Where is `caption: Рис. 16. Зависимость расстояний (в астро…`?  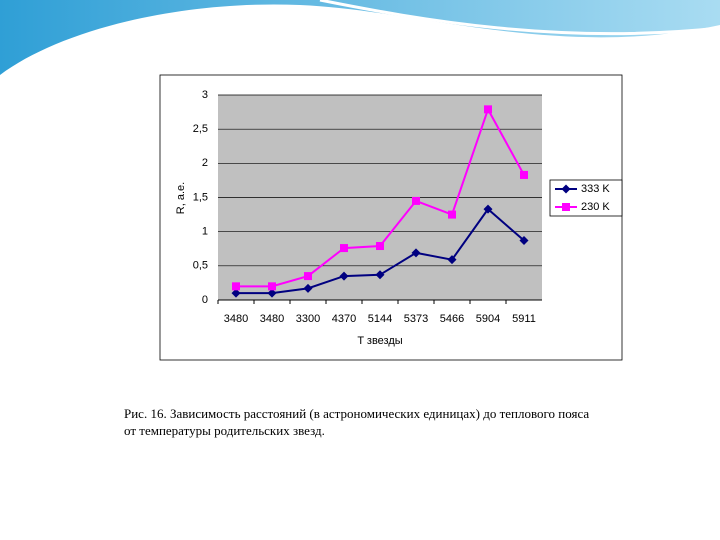
caption: Рис. 16. Зависимость расстояний (в астро… is located at coordinates (357, 422).